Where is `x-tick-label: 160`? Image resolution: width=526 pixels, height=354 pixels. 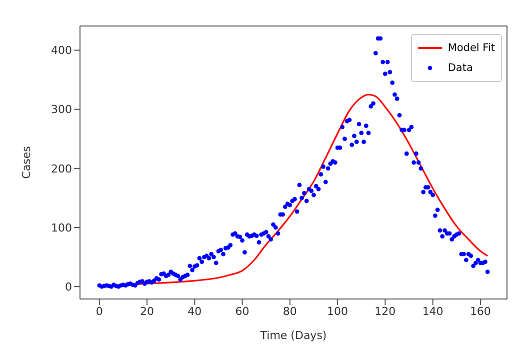
x-tick-label: 160 is located at coordinates (480, 311).